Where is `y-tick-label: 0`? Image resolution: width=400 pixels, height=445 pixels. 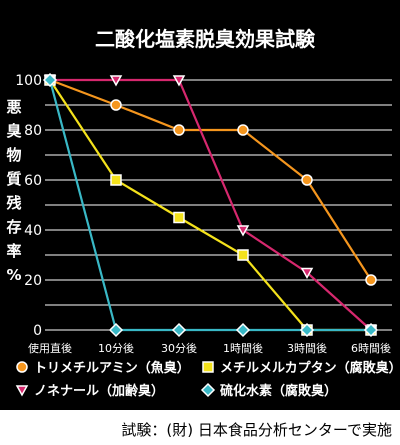 y-tick-label: 0 is located at coordinates (37, 331).